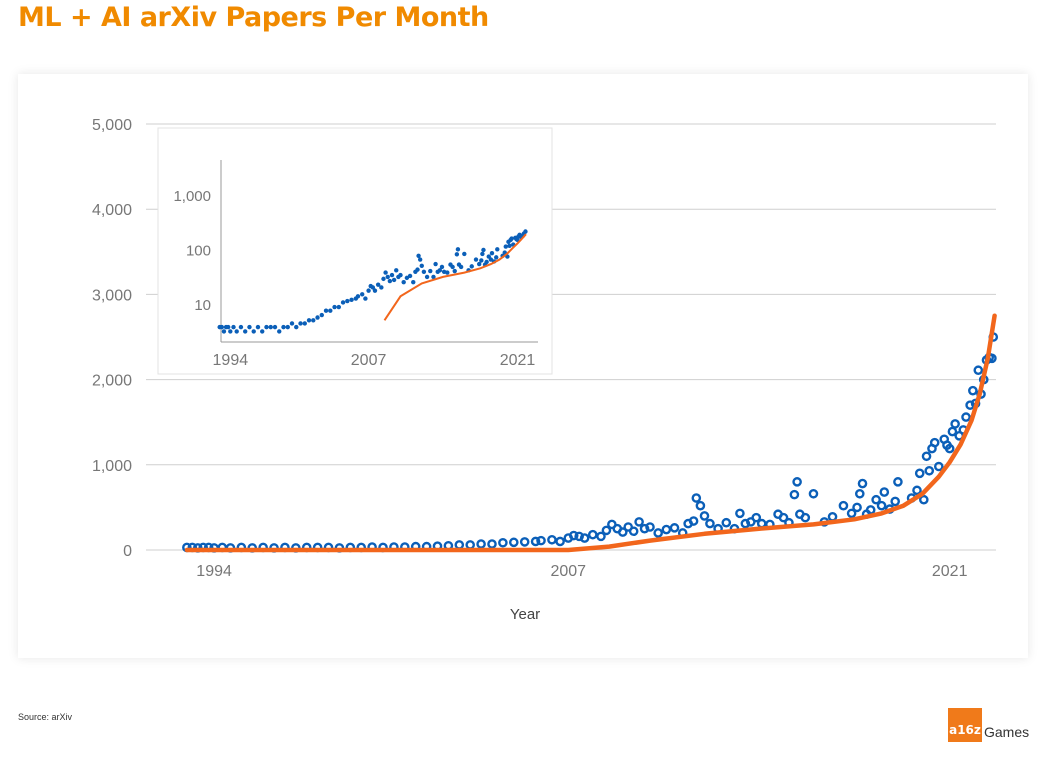 This screenshot has height=759, width=1046. What do you see at coordinates (198, 250) in the screenshot?
I see `inset-y-tick-label: 100` at bounding box center [198, 250].